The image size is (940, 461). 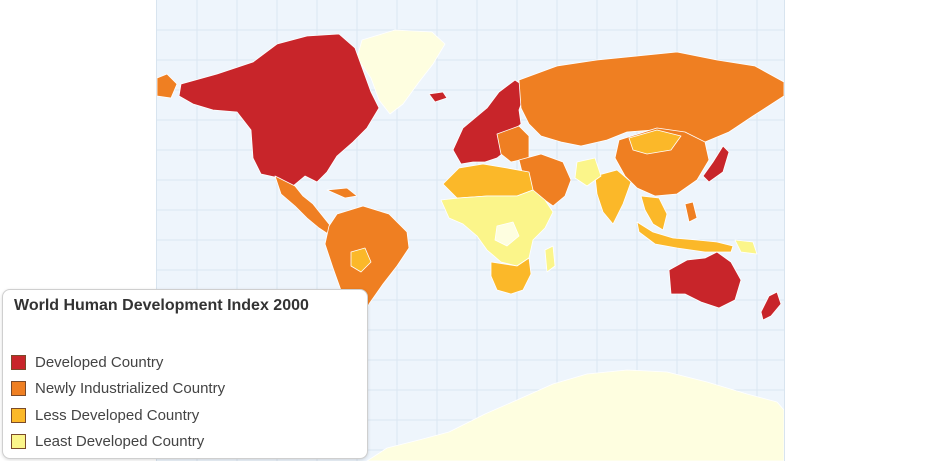 What do you see at coordinates (654, 213) in the screenshot?
I see `region-southeast-asia` at bounding box center [654, 213].